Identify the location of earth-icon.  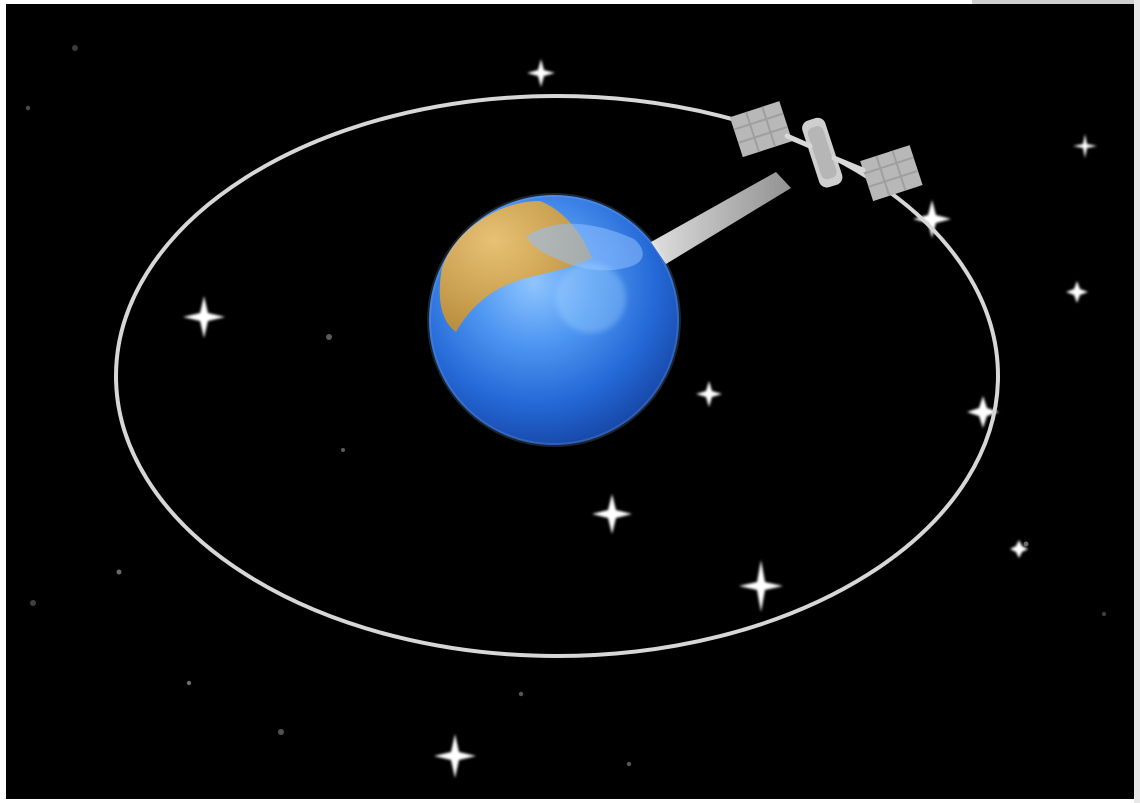
(554, 320).